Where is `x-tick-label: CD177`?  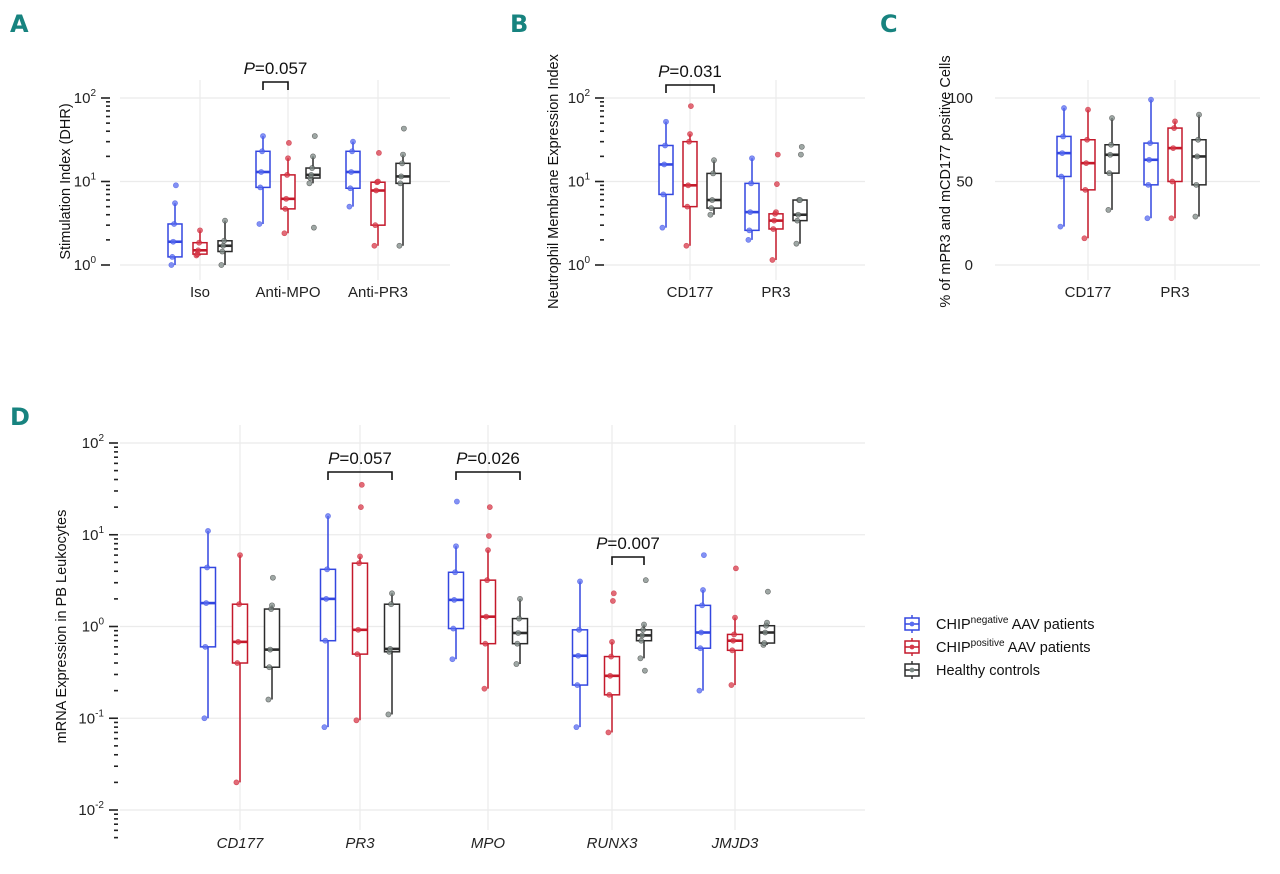
x-tick-label: CD177 is located at coordinates (690, 292).